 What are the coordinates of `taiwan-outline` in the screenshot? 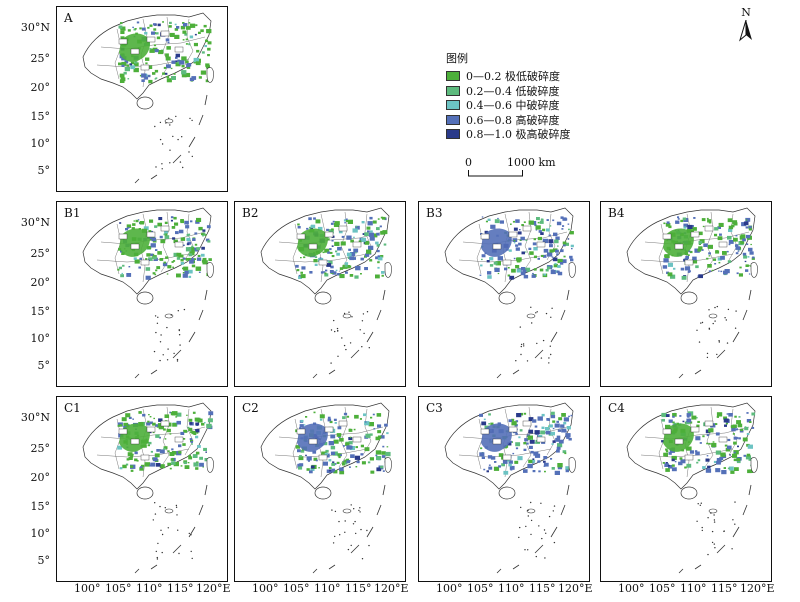 It's located at (572, 465).